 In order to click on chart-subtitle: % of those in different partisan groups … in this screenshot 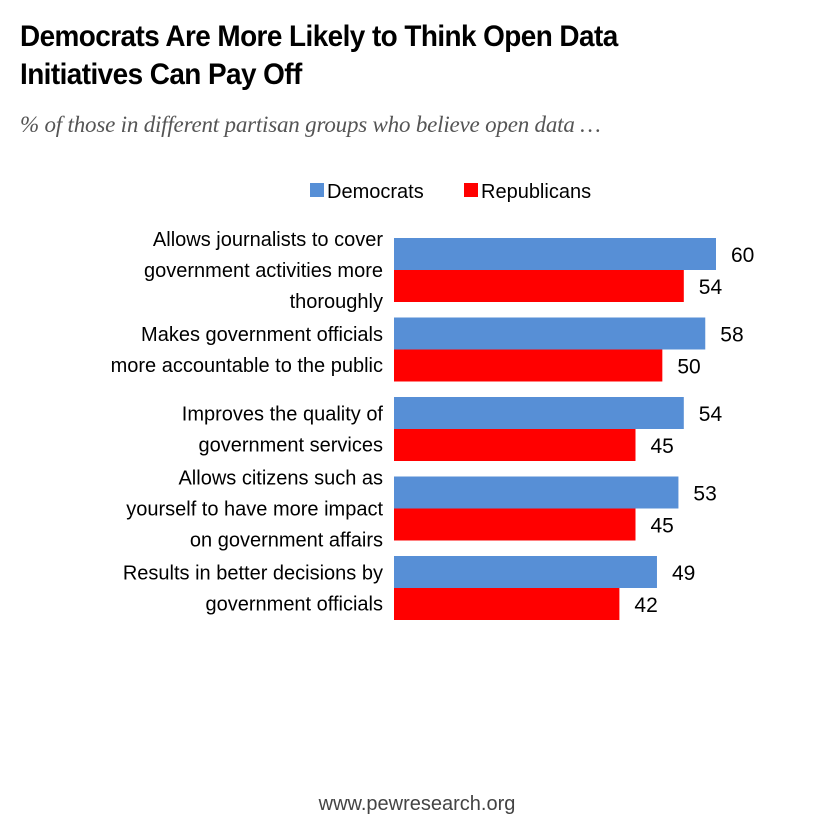, I will do `click(310, 124)`.